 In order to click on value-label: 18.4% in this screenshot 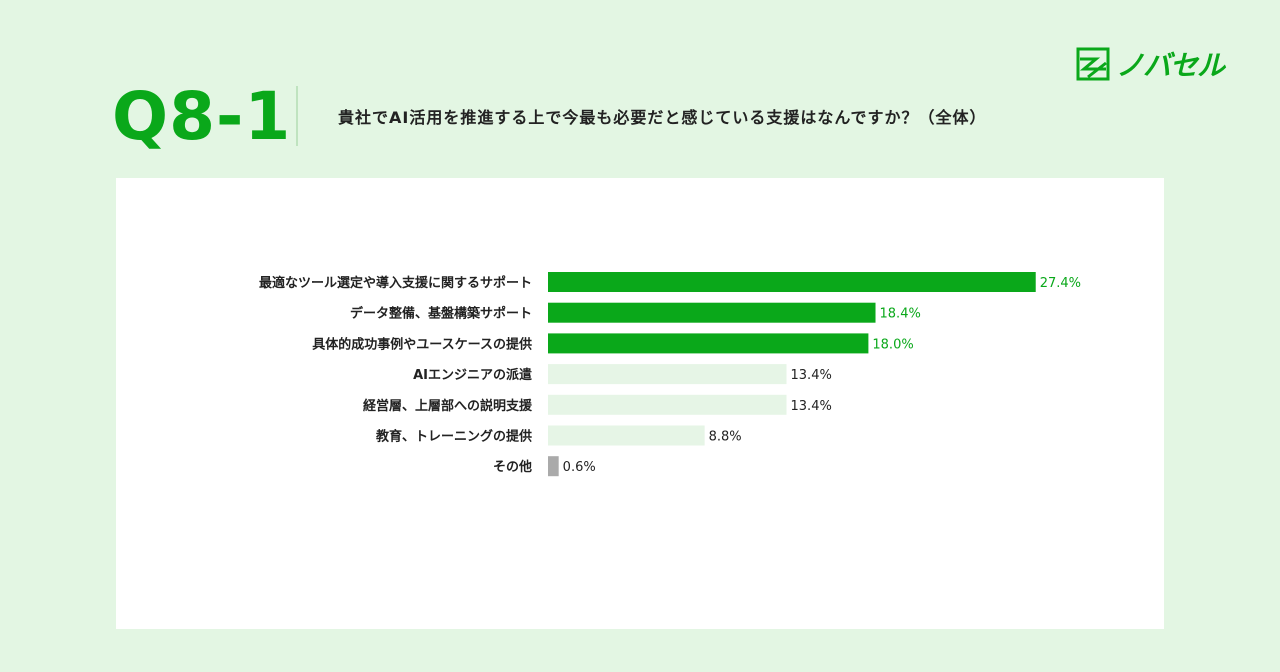, I will do `click(900, 314)`.